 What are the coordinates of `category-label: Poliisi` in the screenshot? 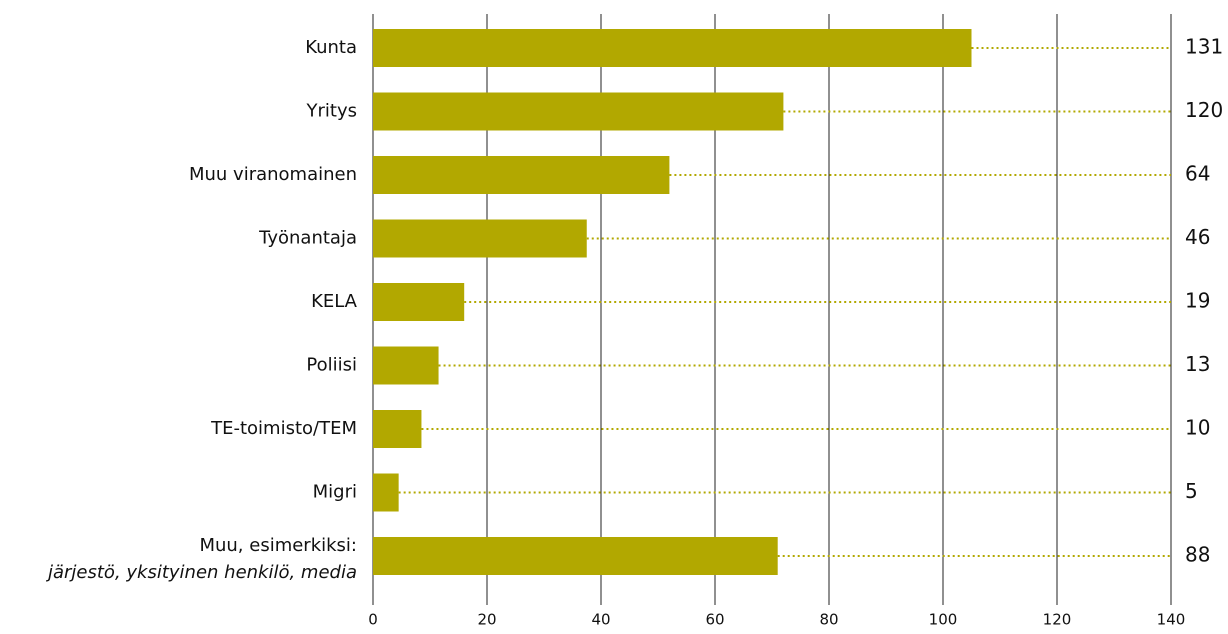 It's located at (331, 365).